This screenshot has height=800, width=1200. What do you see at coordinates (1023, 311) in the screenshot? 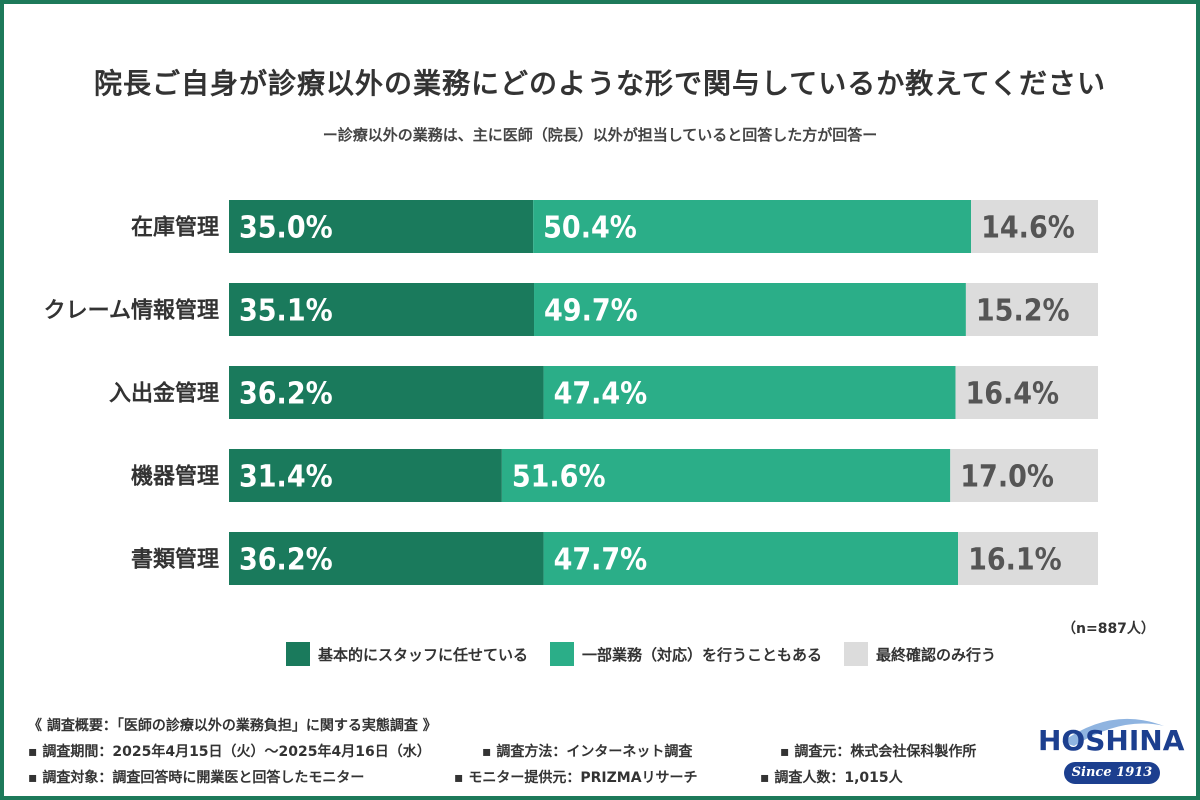
I see `data-label: 15.2%` at bounding box center [1023, 311].